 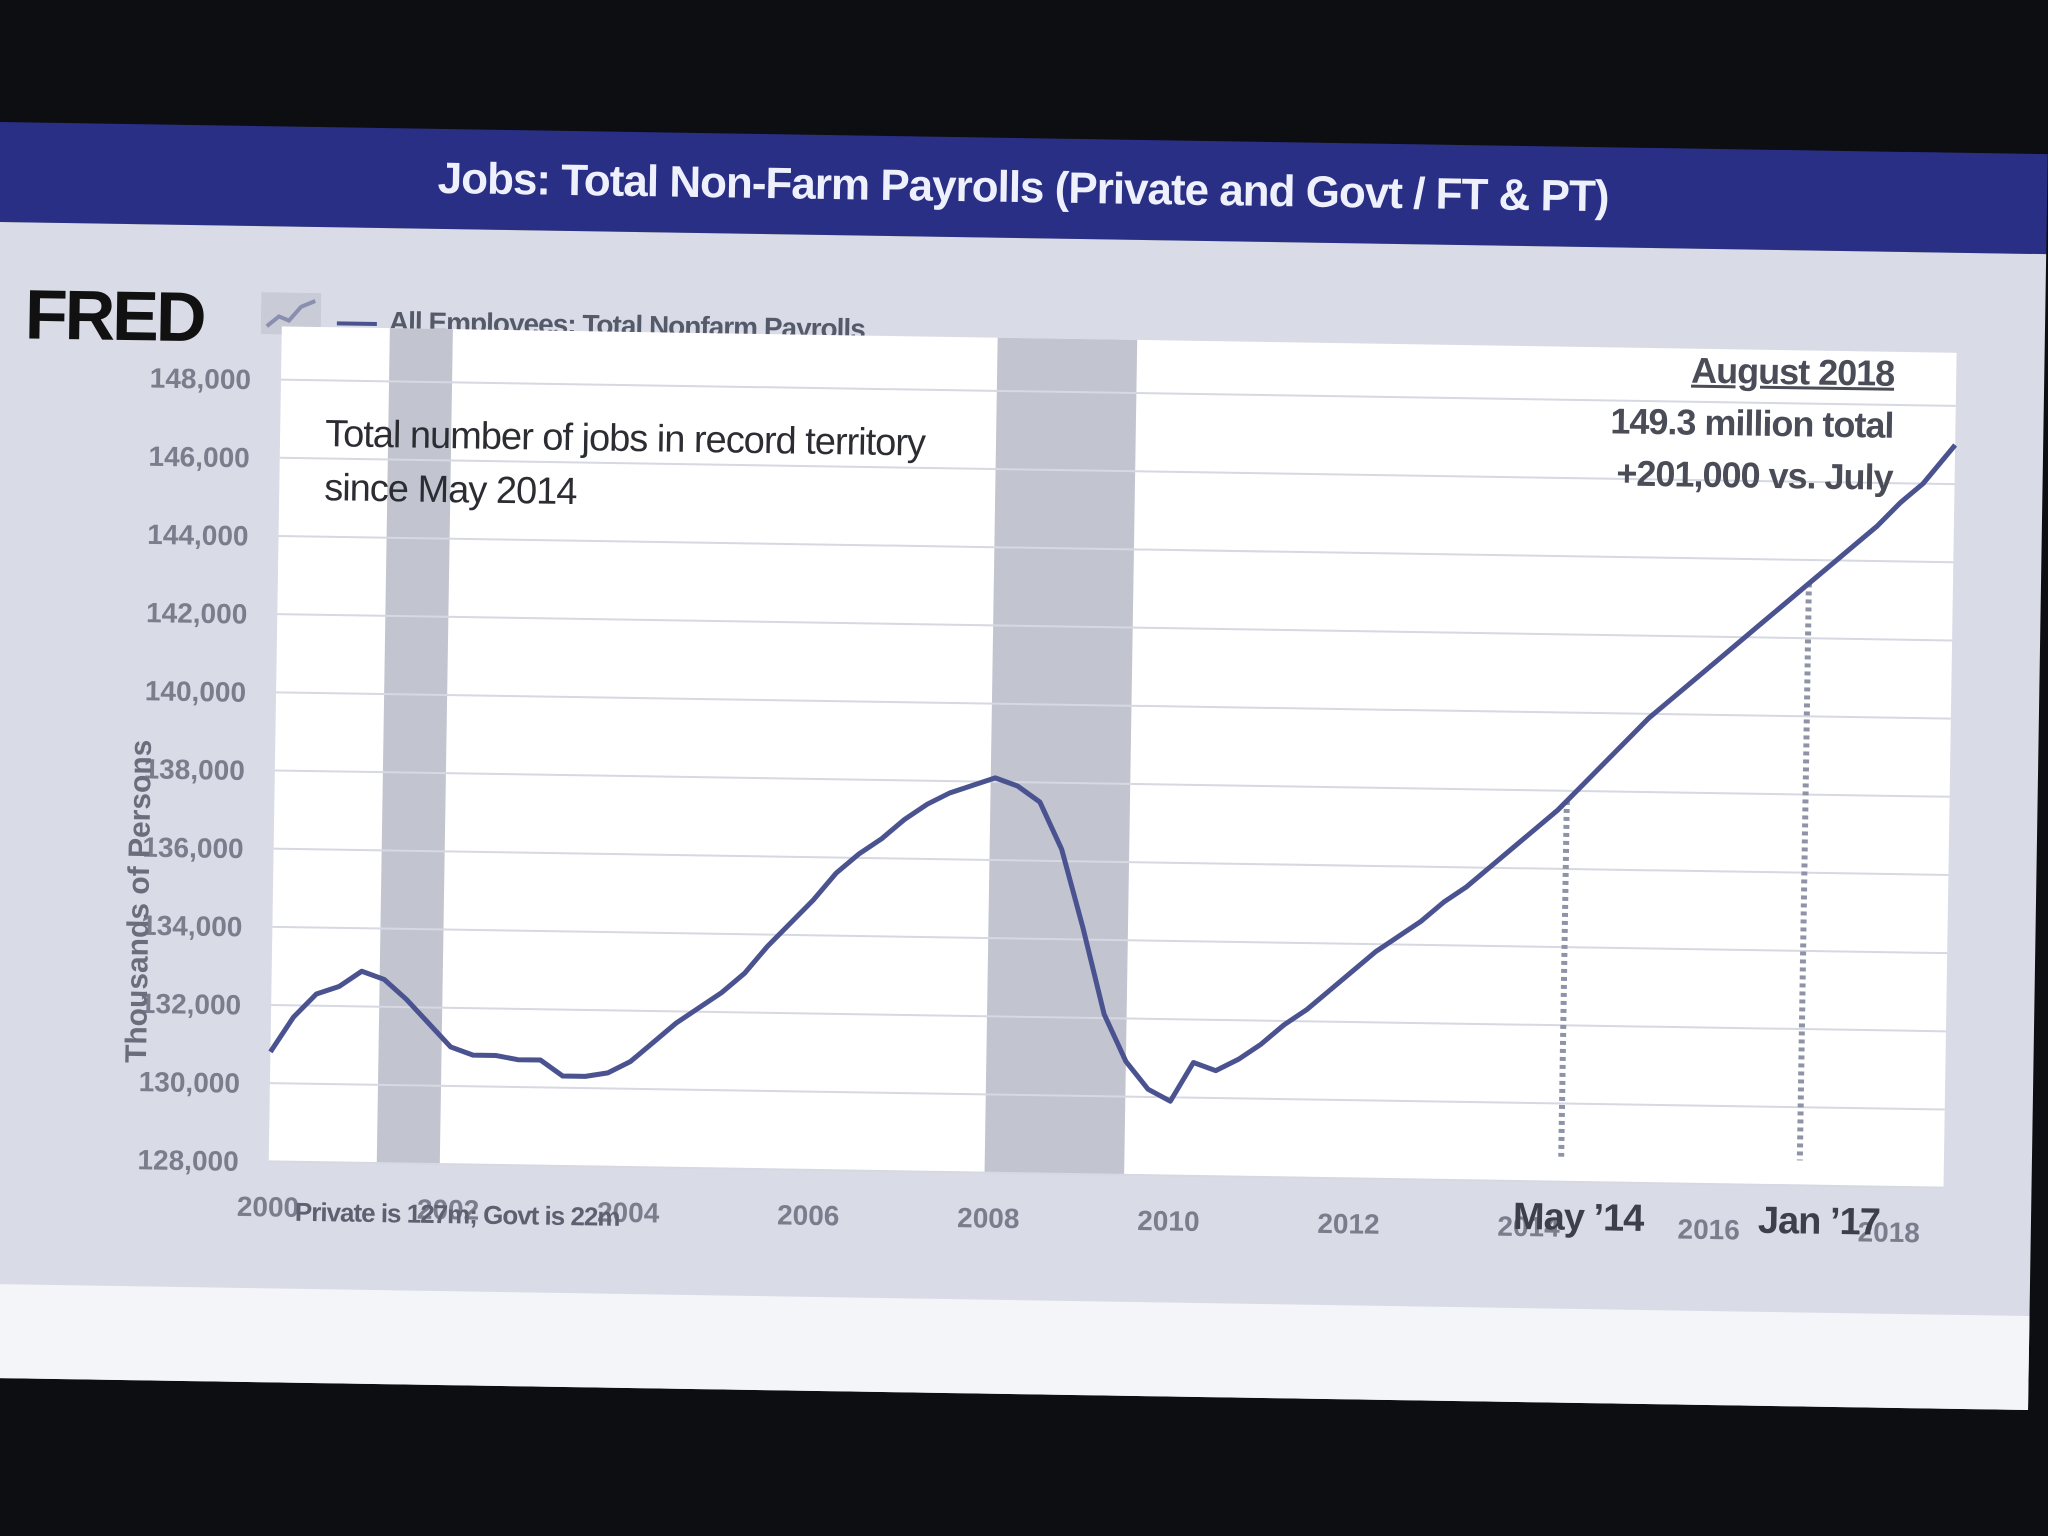 What do you see at coordinates (201, 379) in the screenshot?
I see `y-tick-label: 148,000` at bounding box center [201, 379].